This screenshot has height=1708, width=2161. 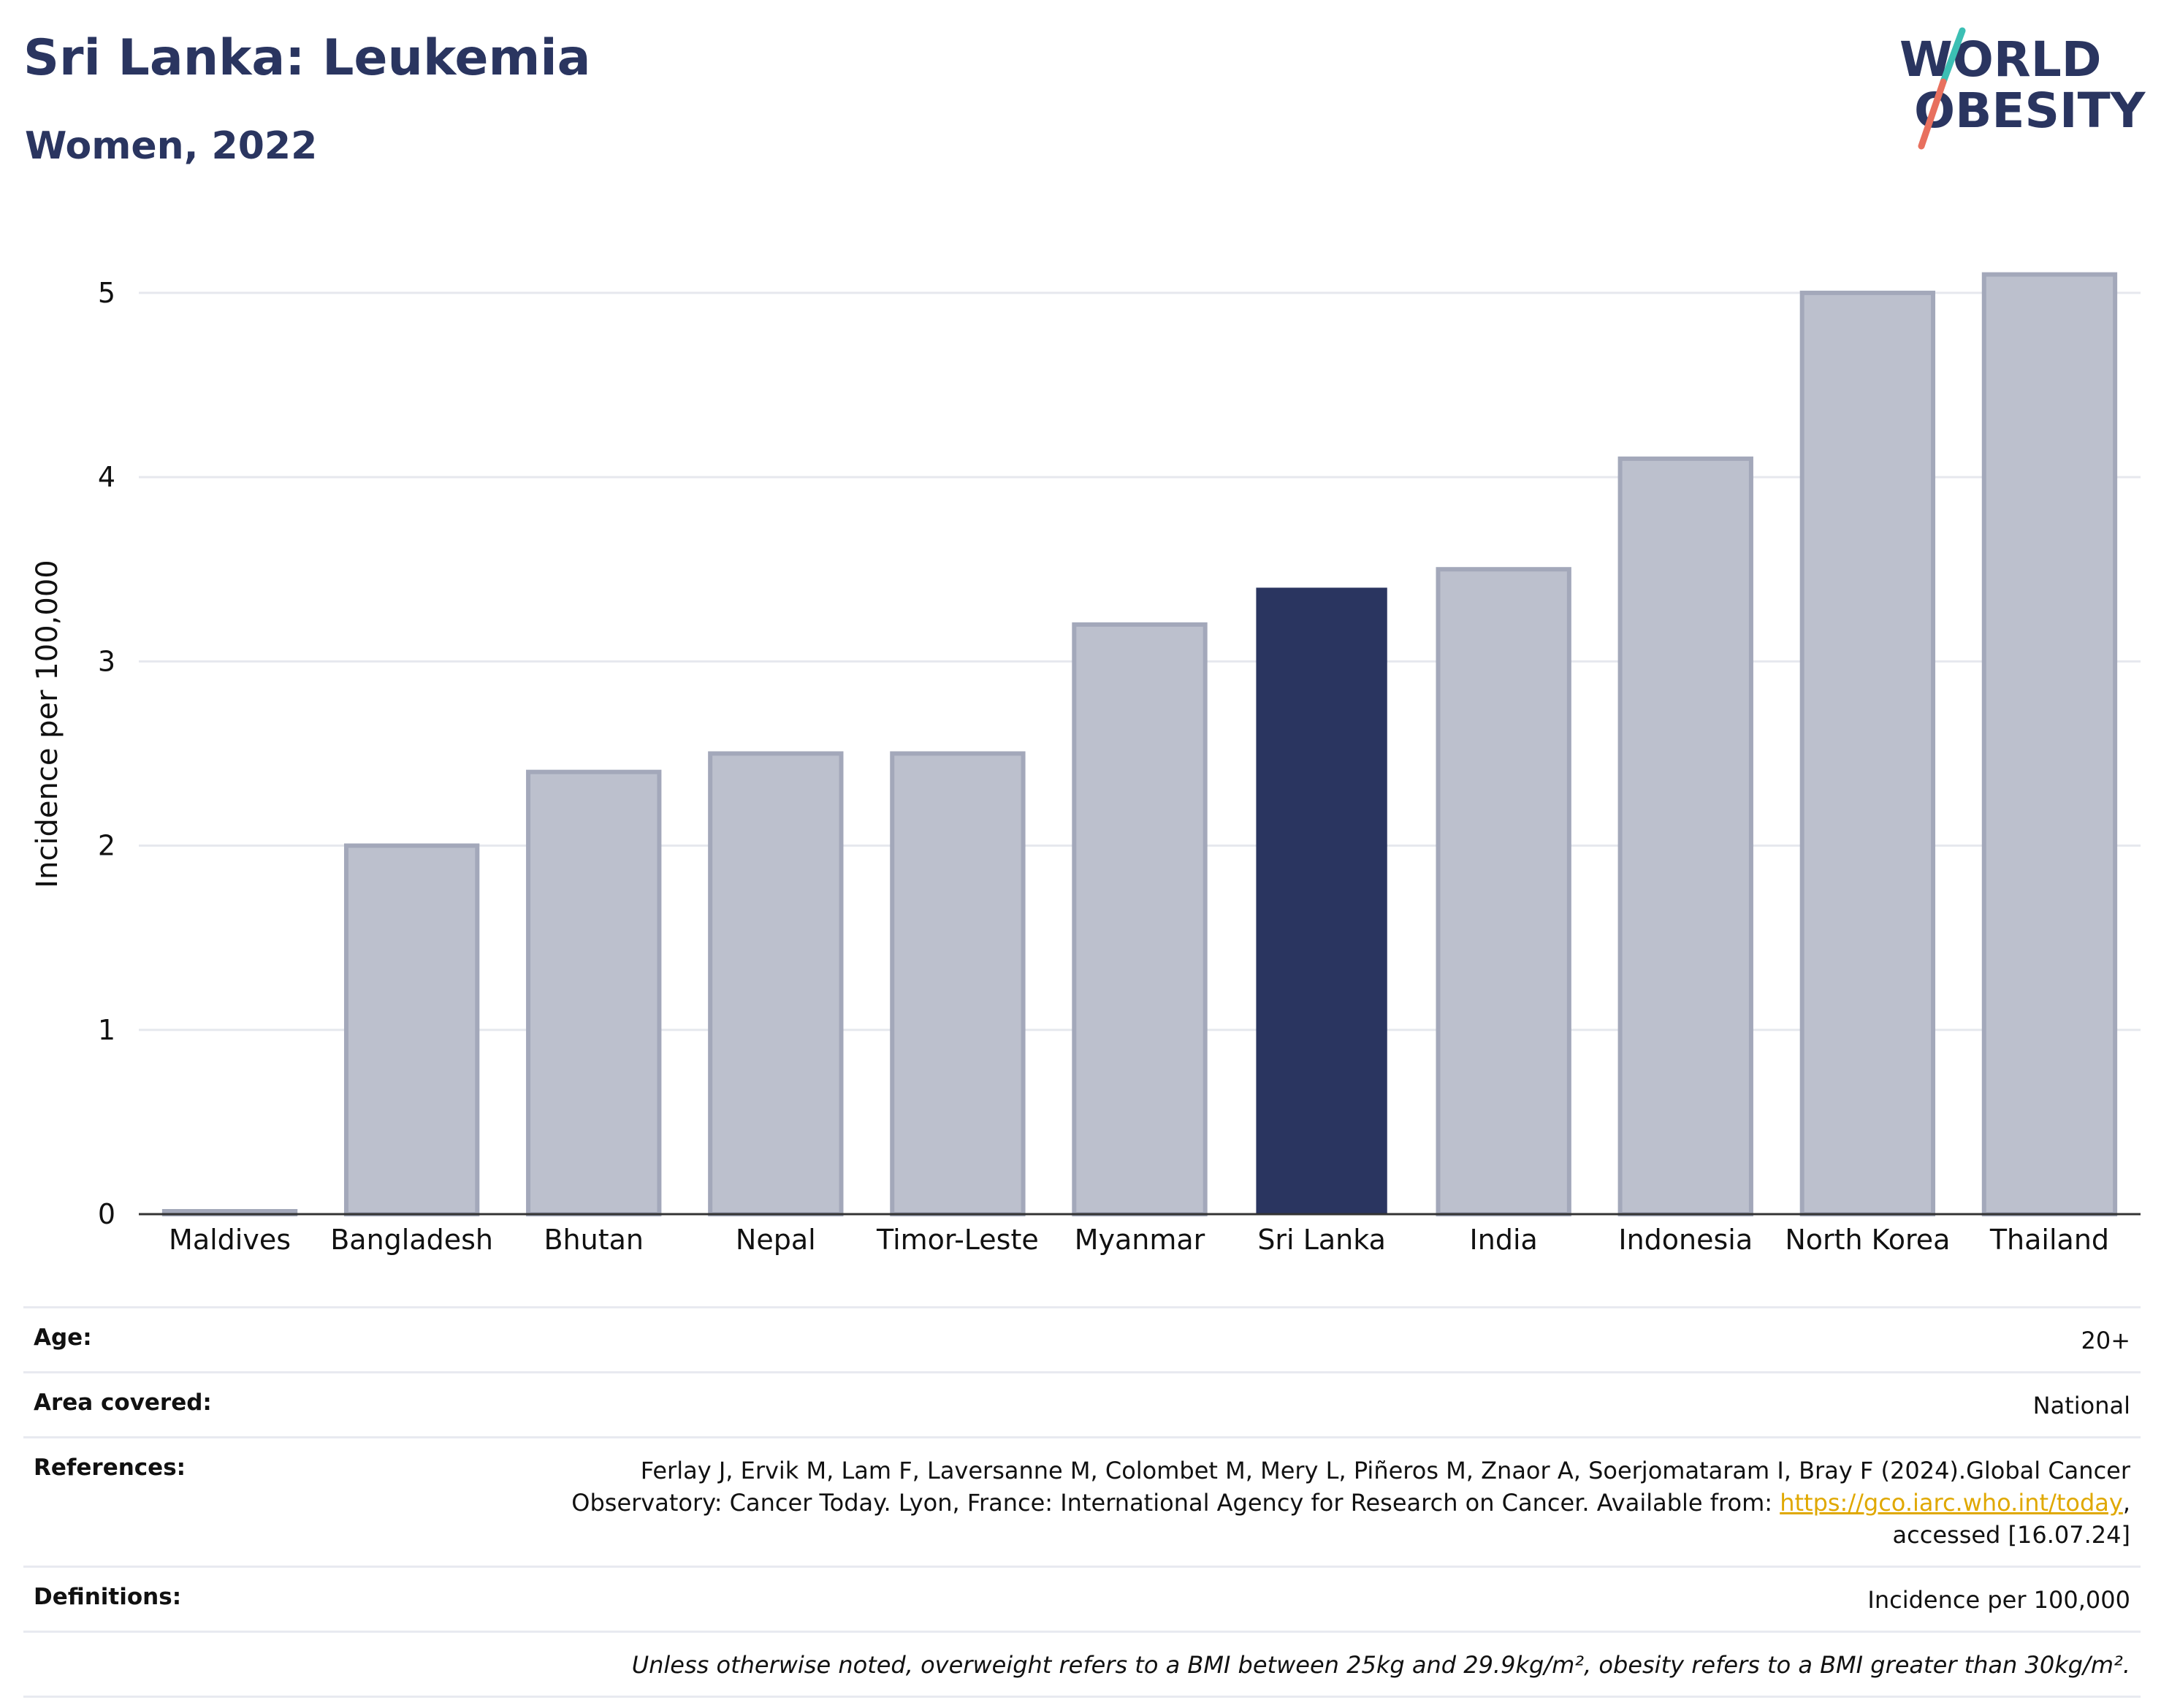 What do you see at coordinates (106, 1030) in the screenshot?
I see `y-tick-label: 1` at bounding box center [106, 1030].